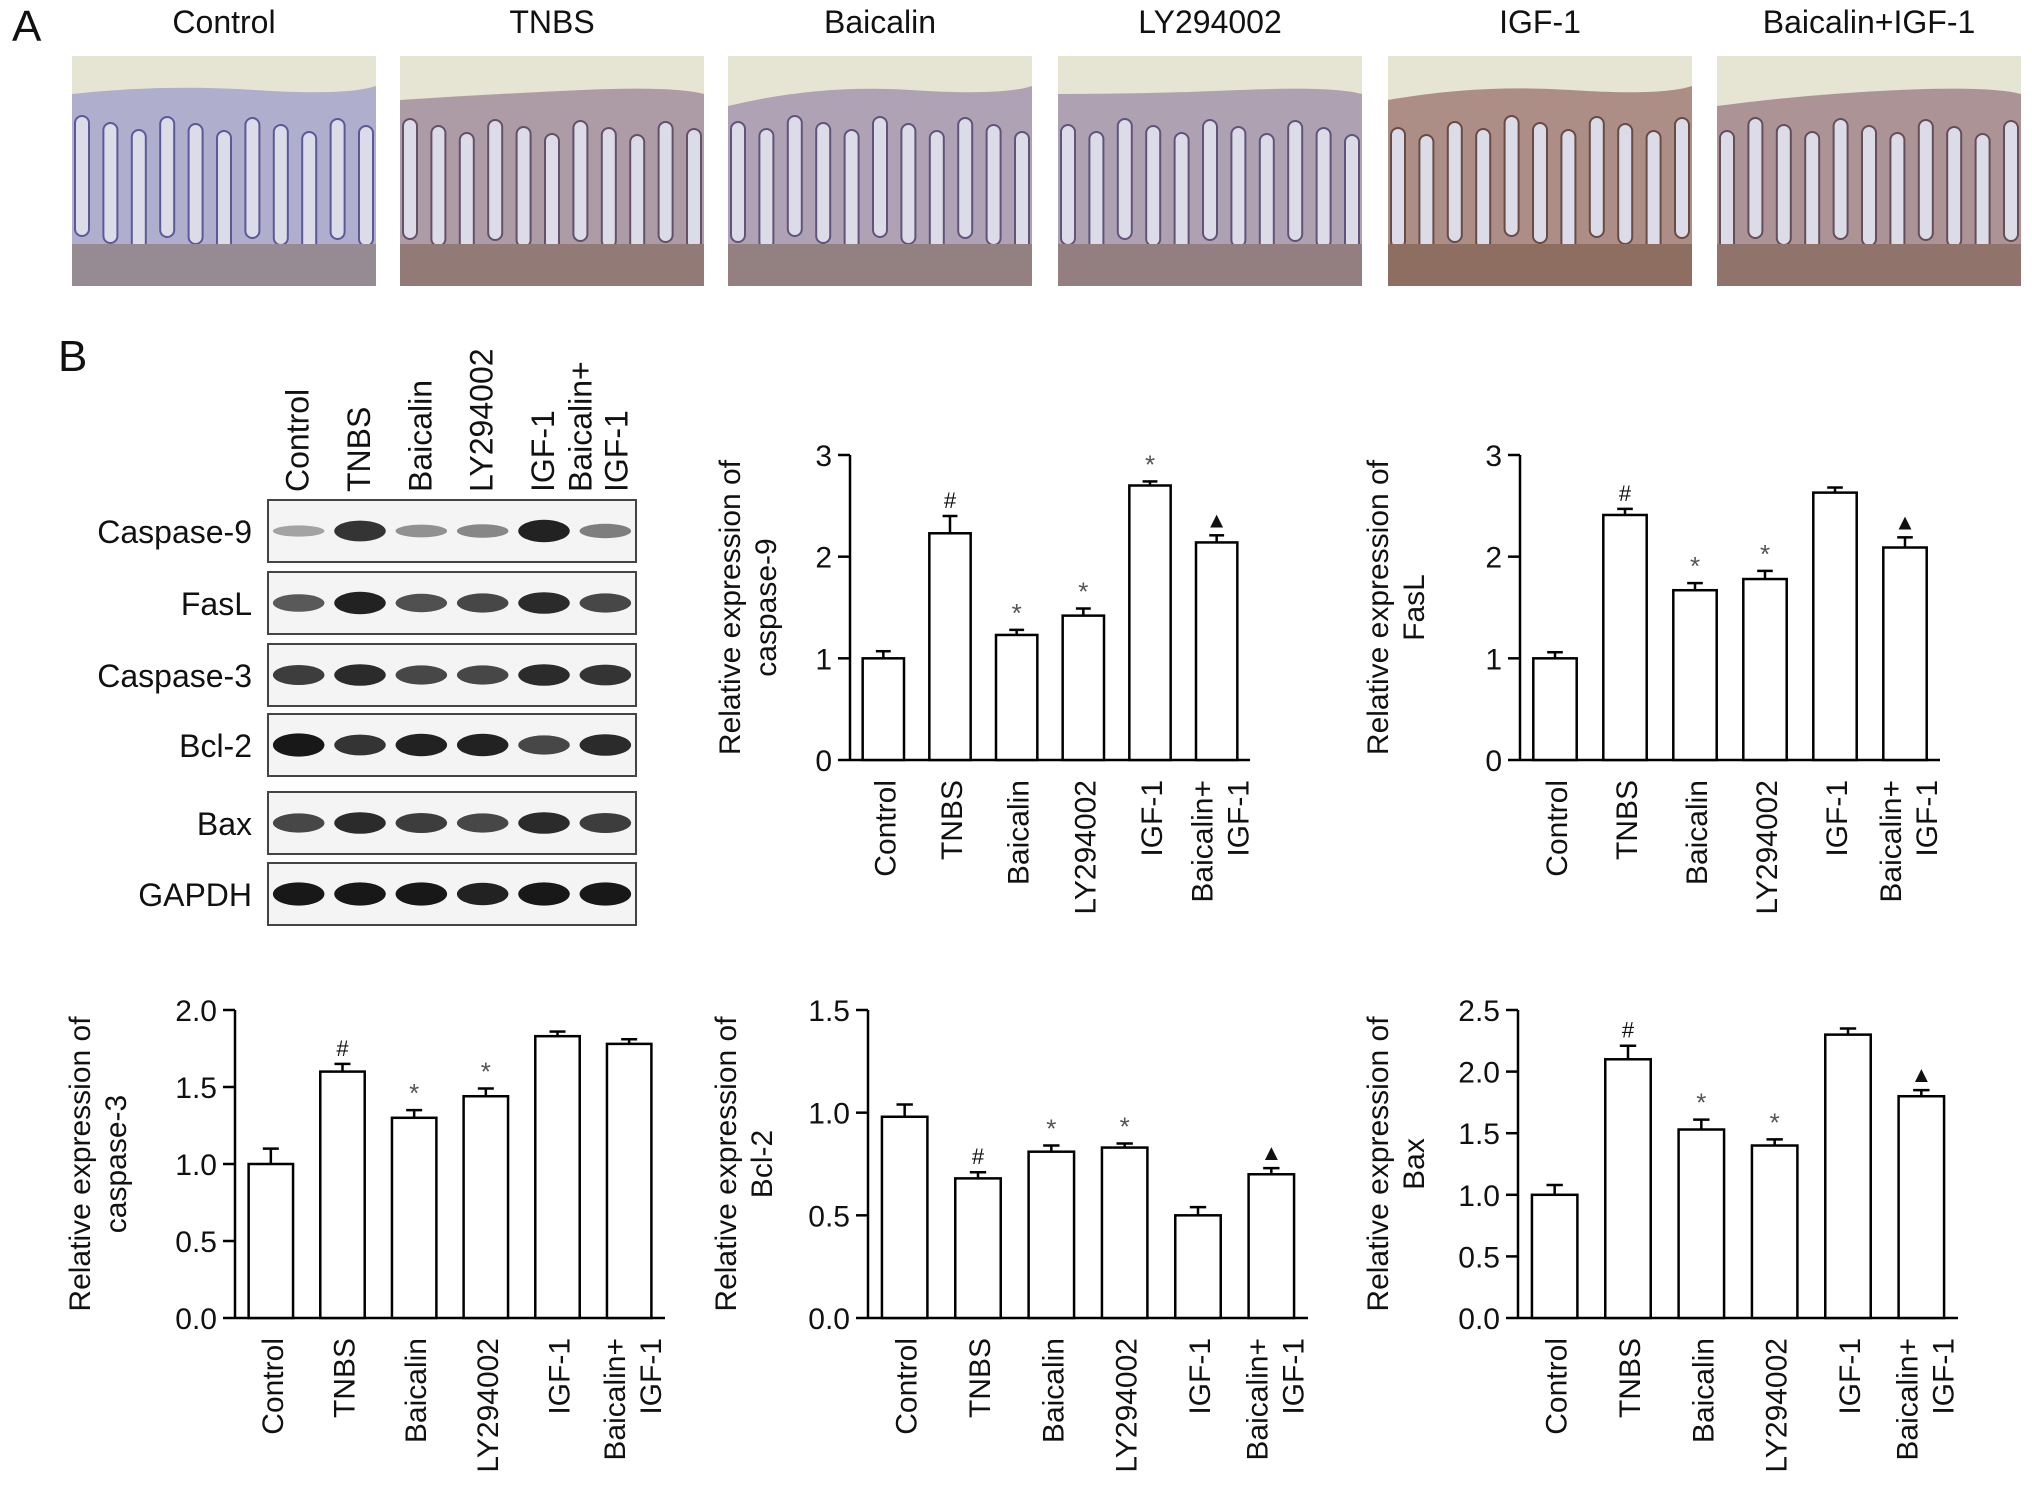 This screenshot has width=2032, height=1497. I want to click on y-axis-label: Bcl-2, so click(762, 1164).